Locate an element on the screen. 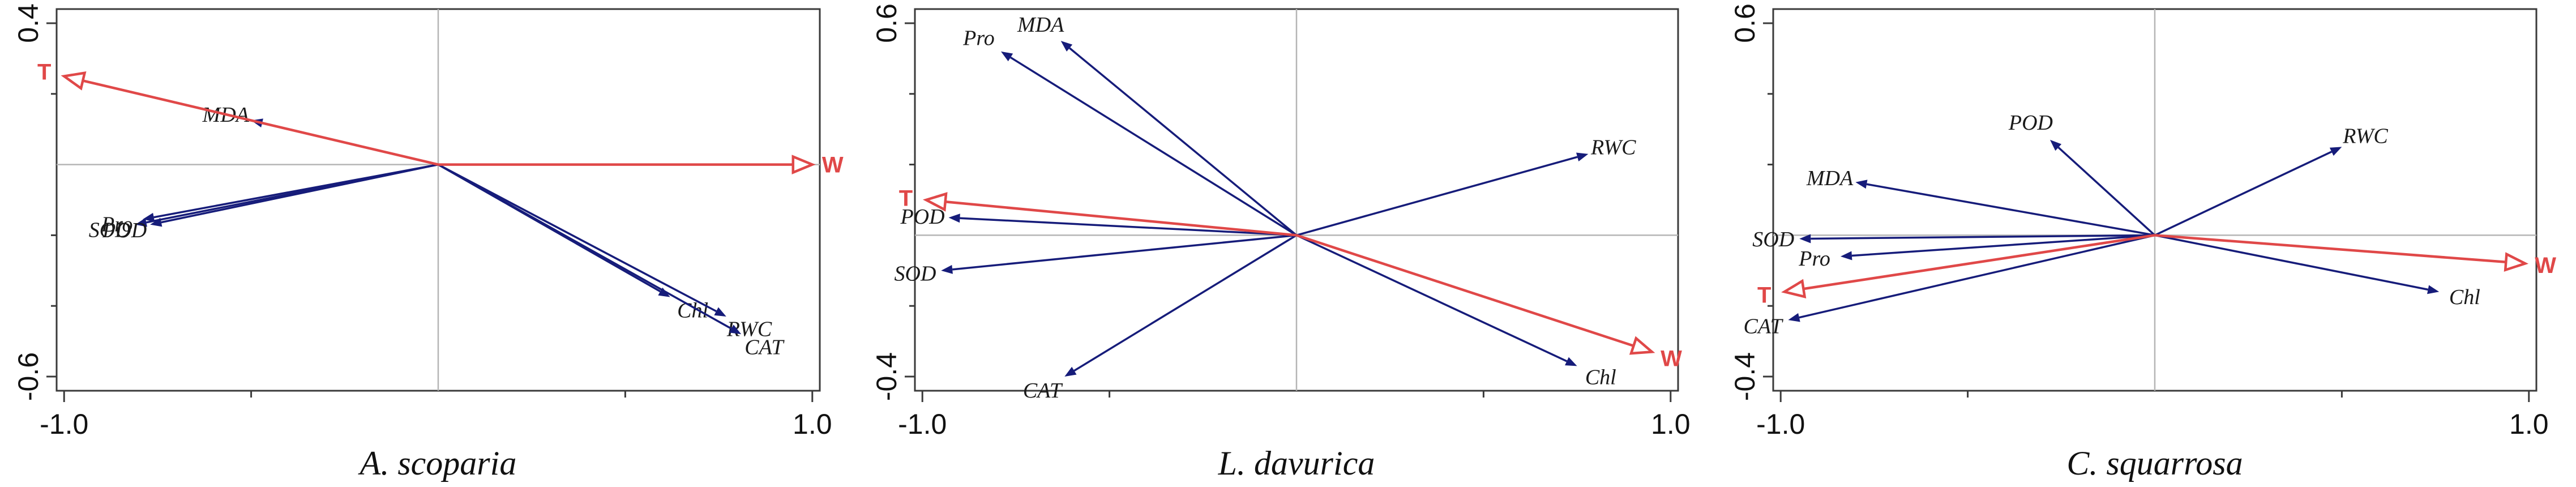 The height and width of the screenshot is (487, 2576). x-tick-label-1-0: -1.0 is located at coordinates (64, 424).